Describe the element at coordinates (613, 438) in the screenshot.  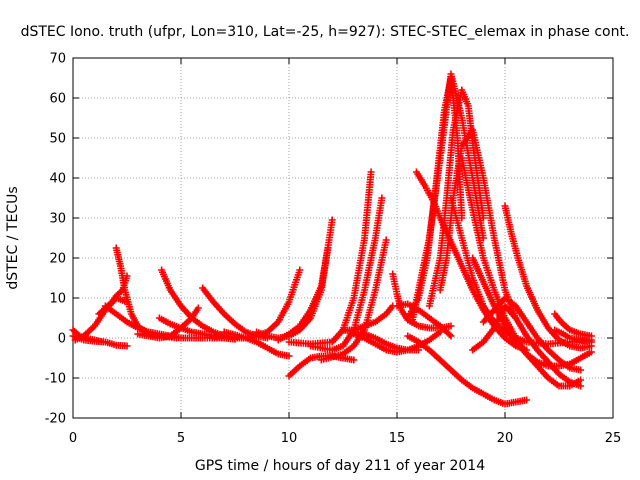
I see `x-tick-label: 25` at that location.